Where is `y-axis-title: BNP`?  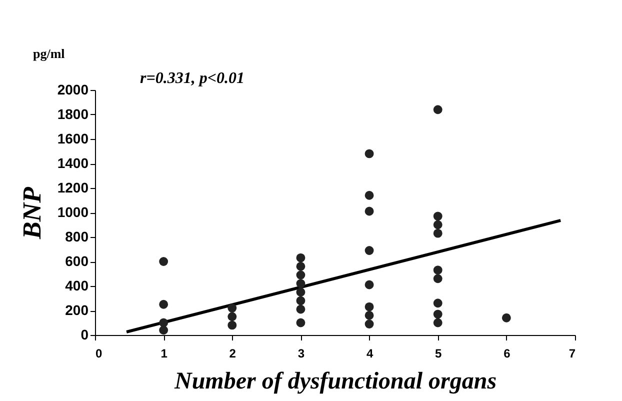 y-axis-title: BNP is located at coordinates (31, 213).